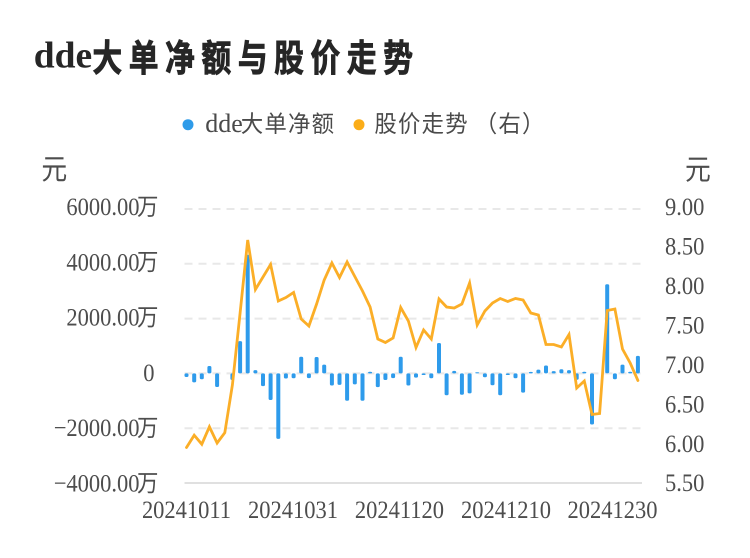 The height and width of the screenshot is (558, 750). I want to click on svg-text: 9.00, so click(684, 207).